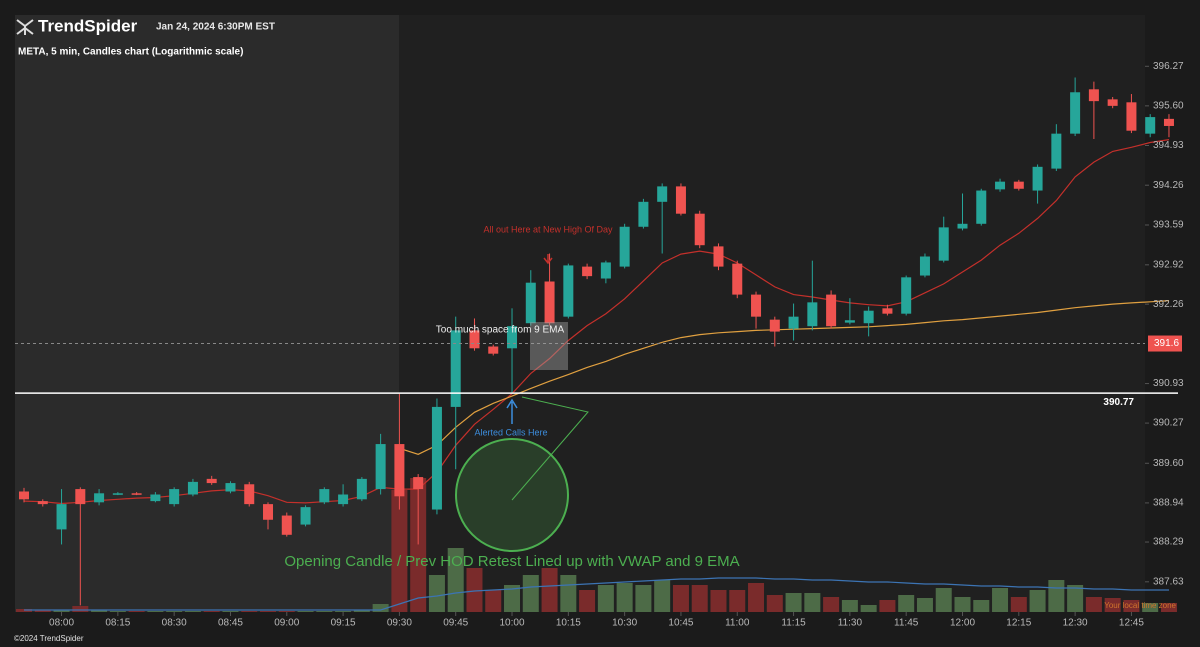 This screenshot has width=1200, height=647. I want to click on x-tick-label: 09:45, so click(455, 623).